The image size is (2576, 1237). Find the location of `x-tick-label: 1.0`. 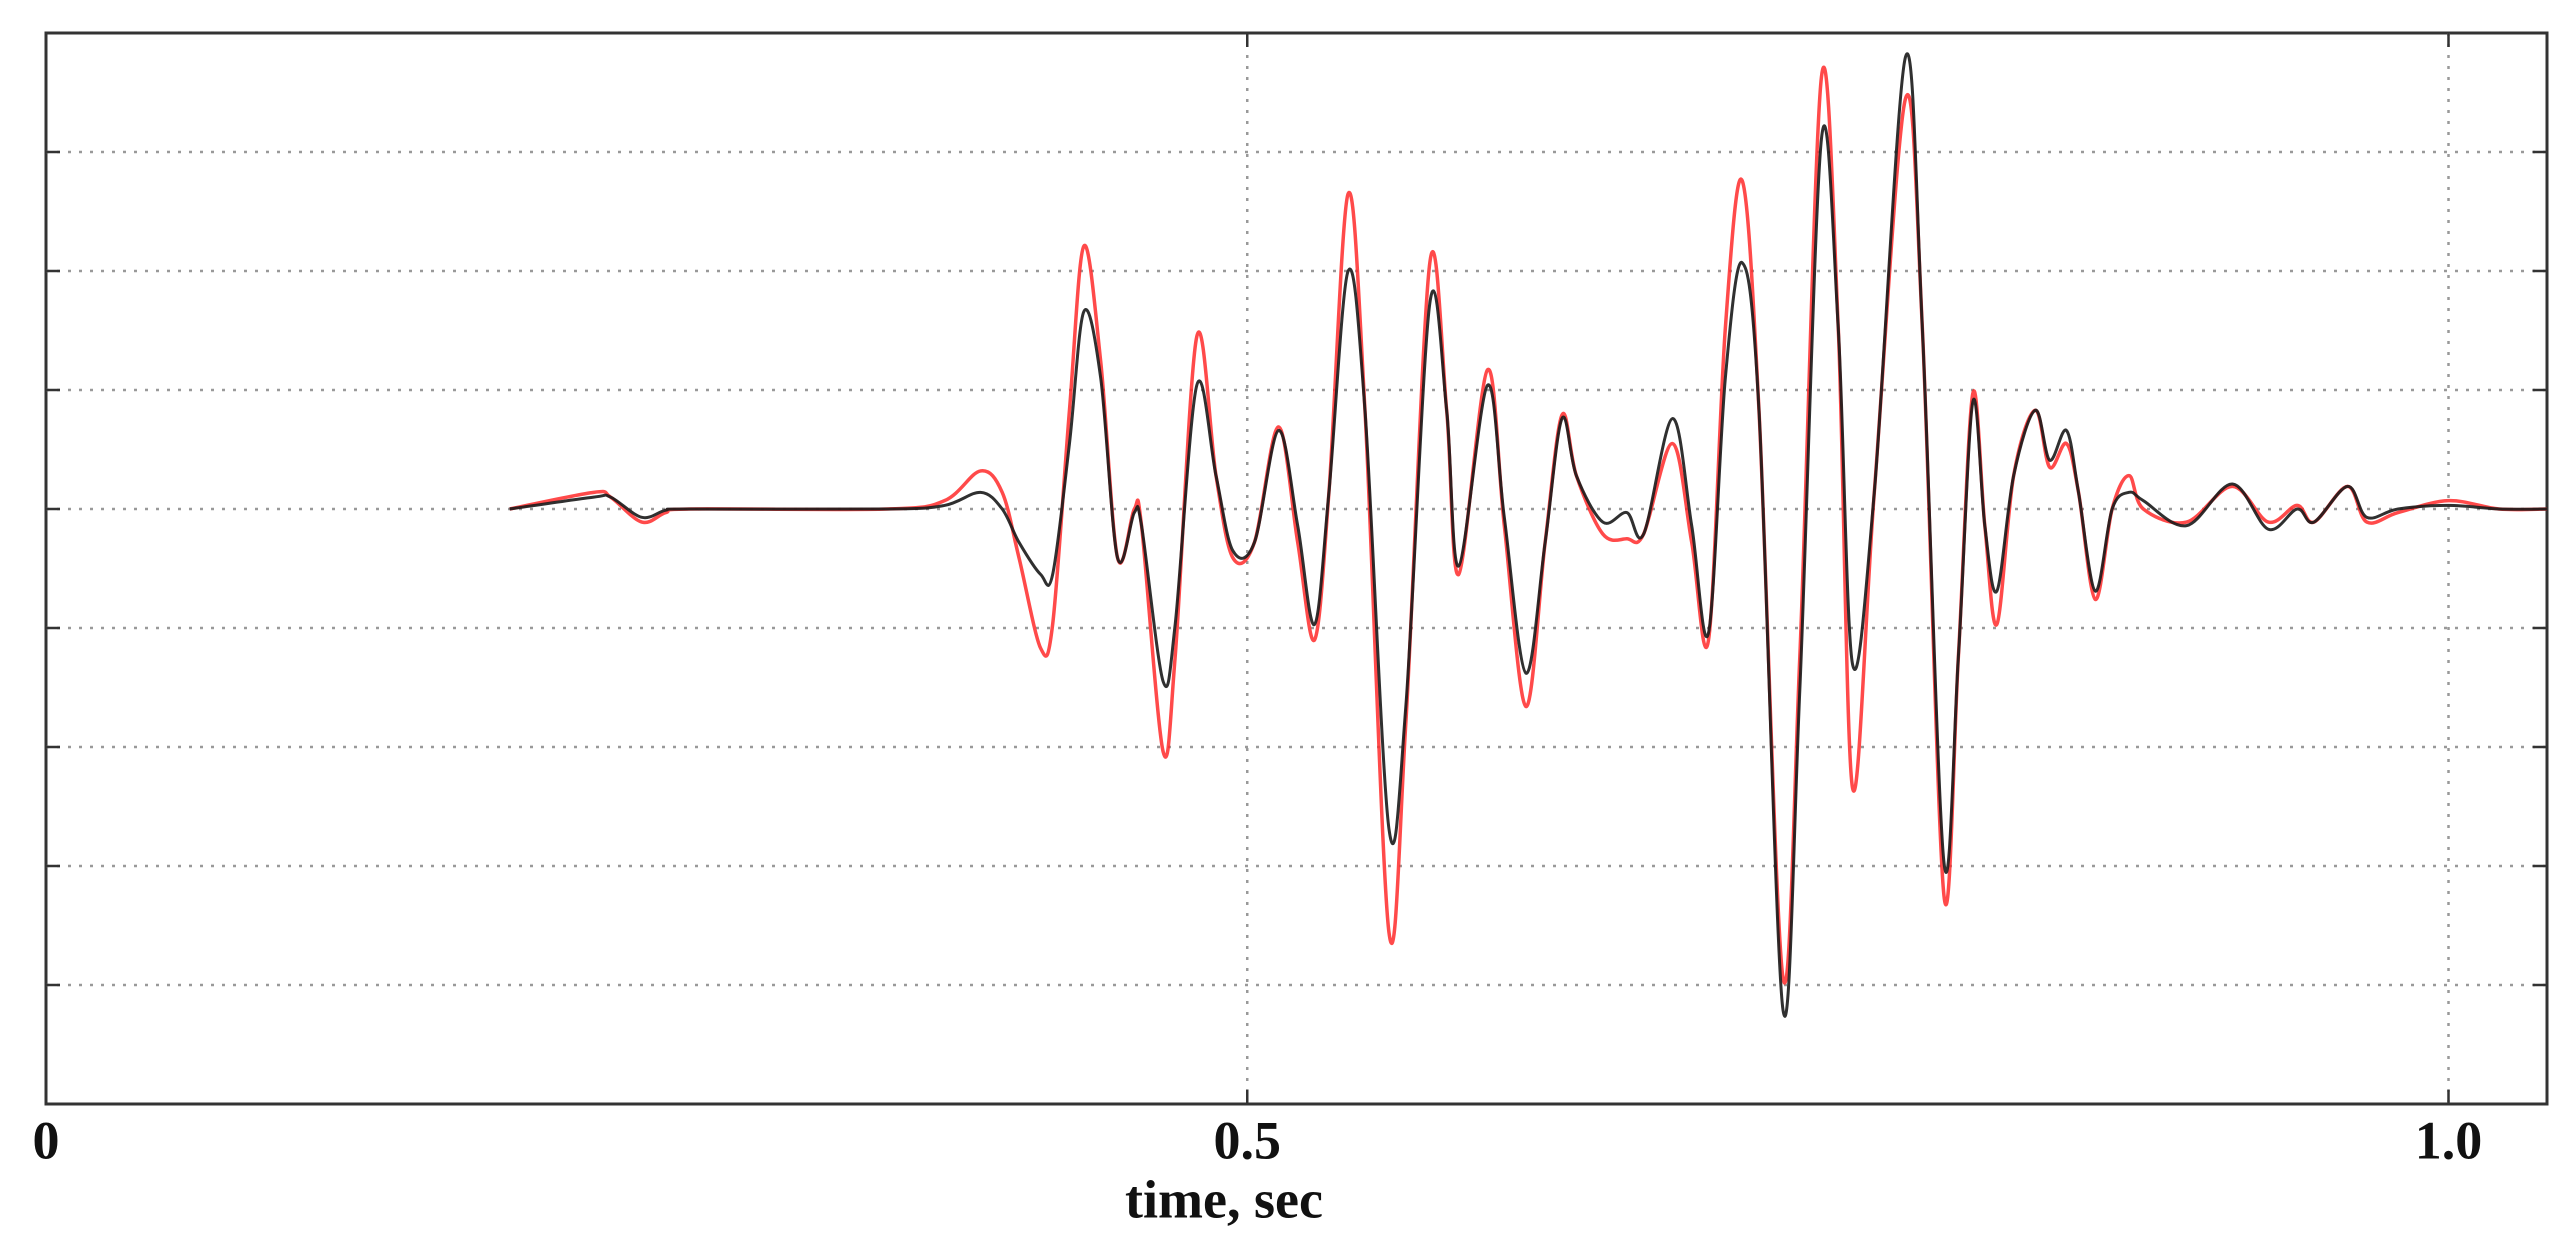

x-tick-label: 1.0 is located at coordinates (2449, 1140).